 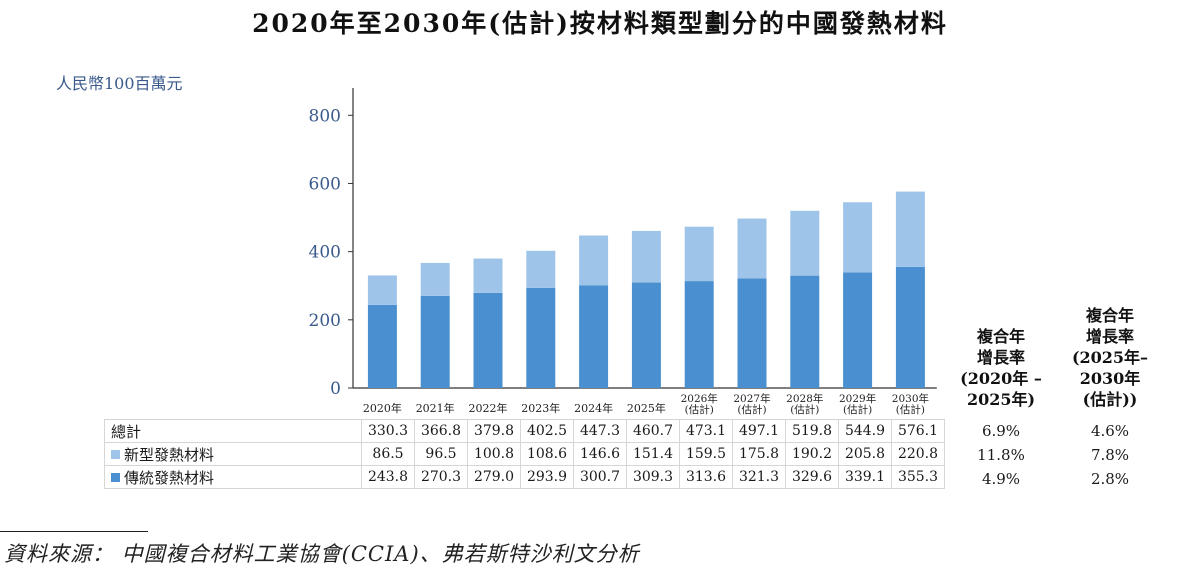 I want to click on row-label-text: 傳統發熱材料, so click(x=169, y=477).